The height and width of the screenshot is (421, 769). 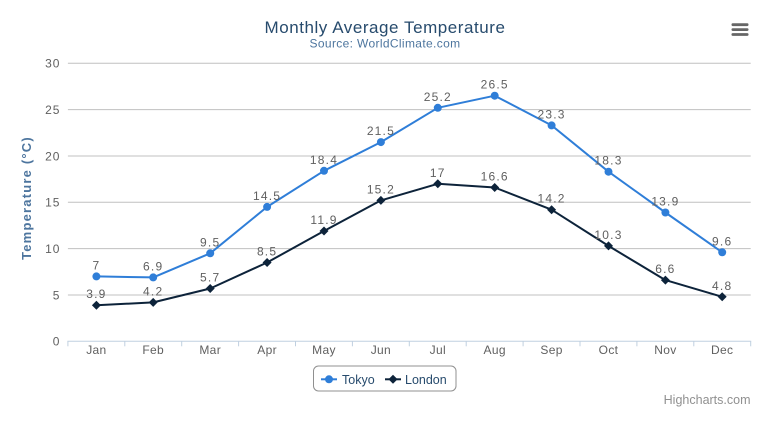 I want to click on svg-text: May, so click(x=324, y=350).